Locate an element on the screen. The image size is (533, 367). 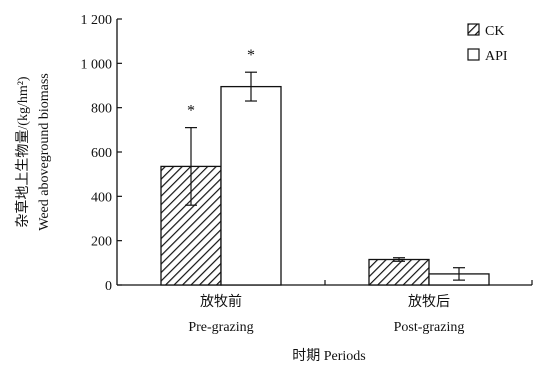
y-tick-label-4: 800 is located at coordinates (101, 109).